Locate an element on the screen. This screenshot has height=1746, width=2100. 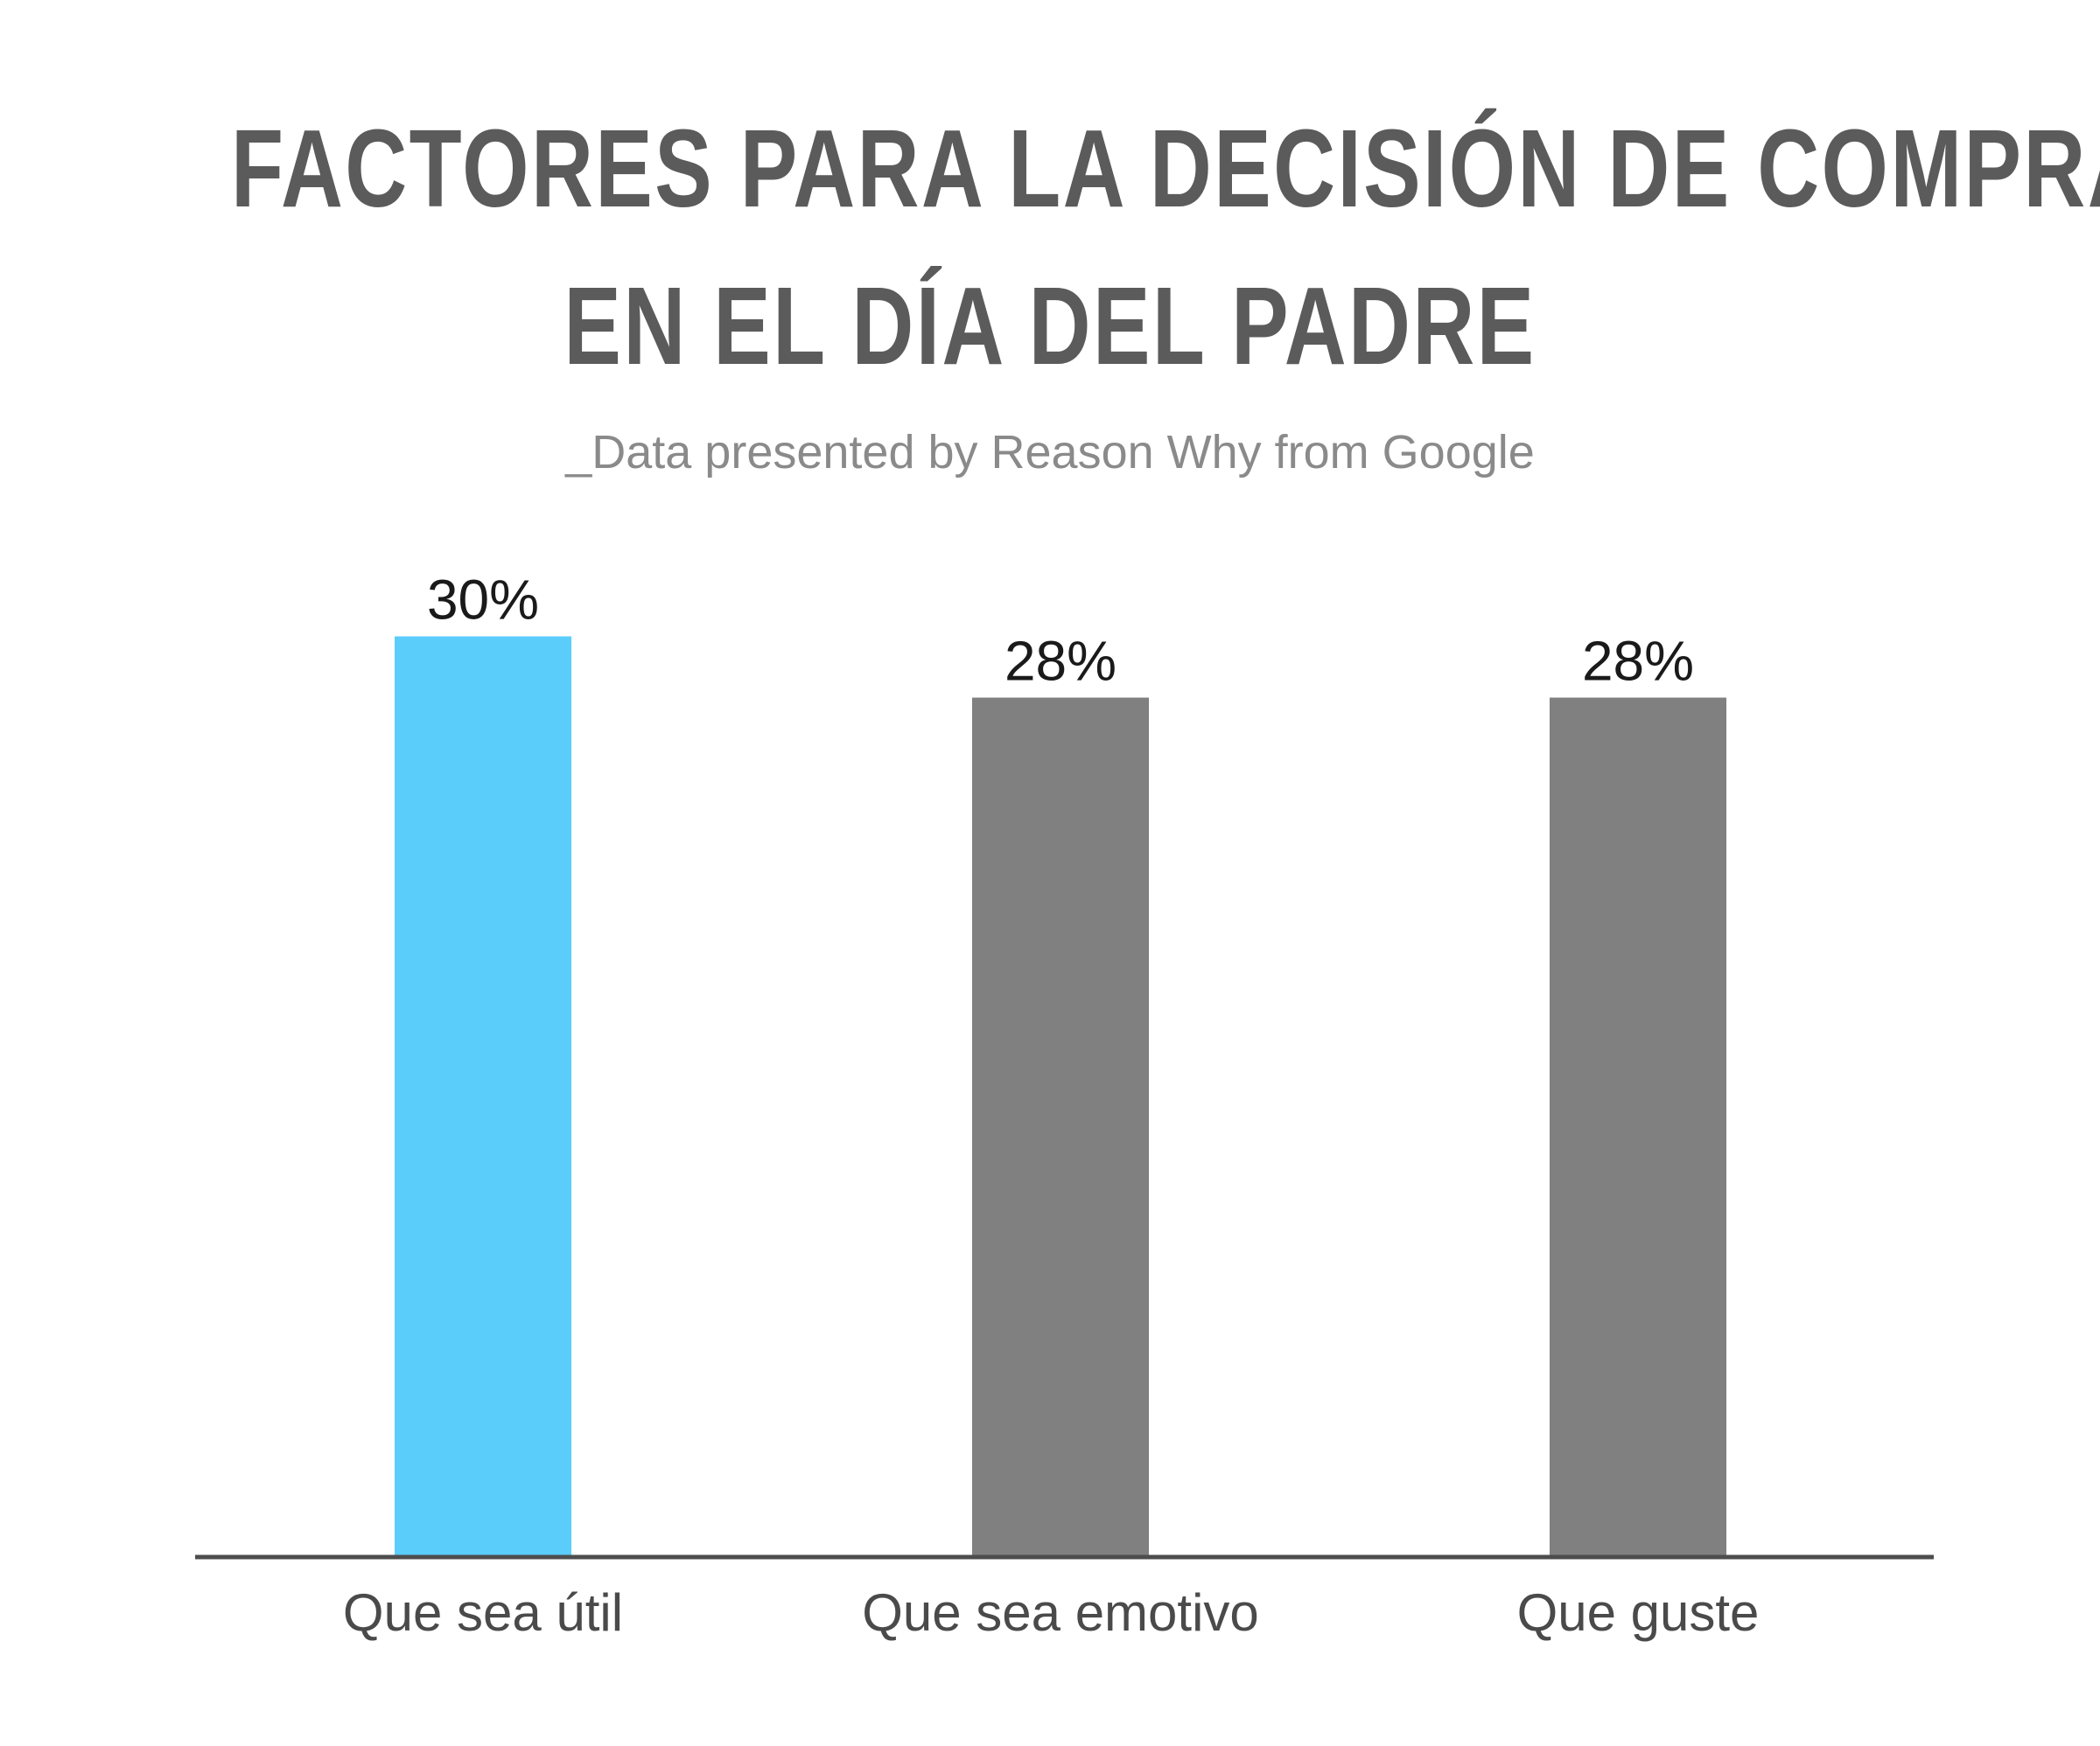
value-labels-group: 30% 28% 28% is located at coordinates (1060, 630).